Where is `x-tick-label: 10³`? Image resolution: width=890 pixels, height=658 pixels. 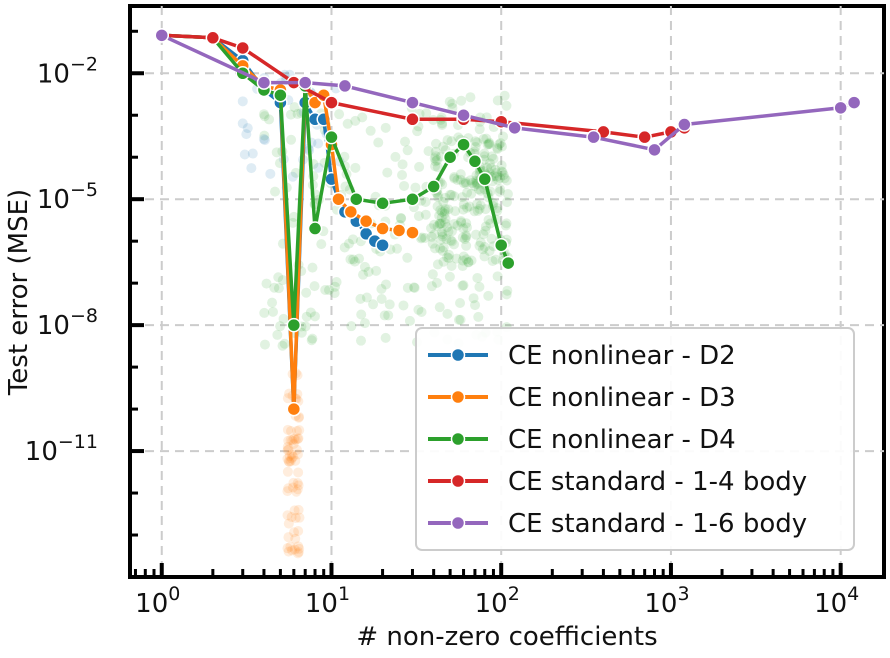 x-tick-label: 10³ is located at coordinates (666, 601).